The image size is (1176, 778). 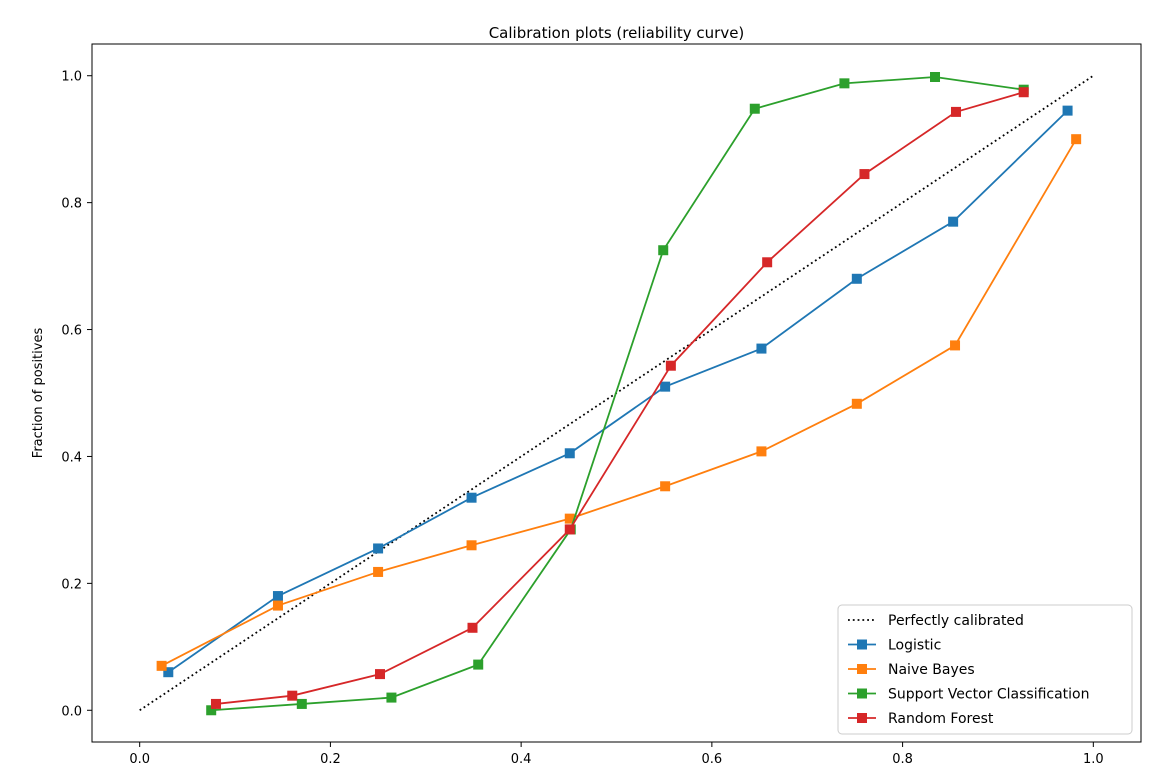 I want to click on y-tick-label: 0.6, so click(x=71, y=331).